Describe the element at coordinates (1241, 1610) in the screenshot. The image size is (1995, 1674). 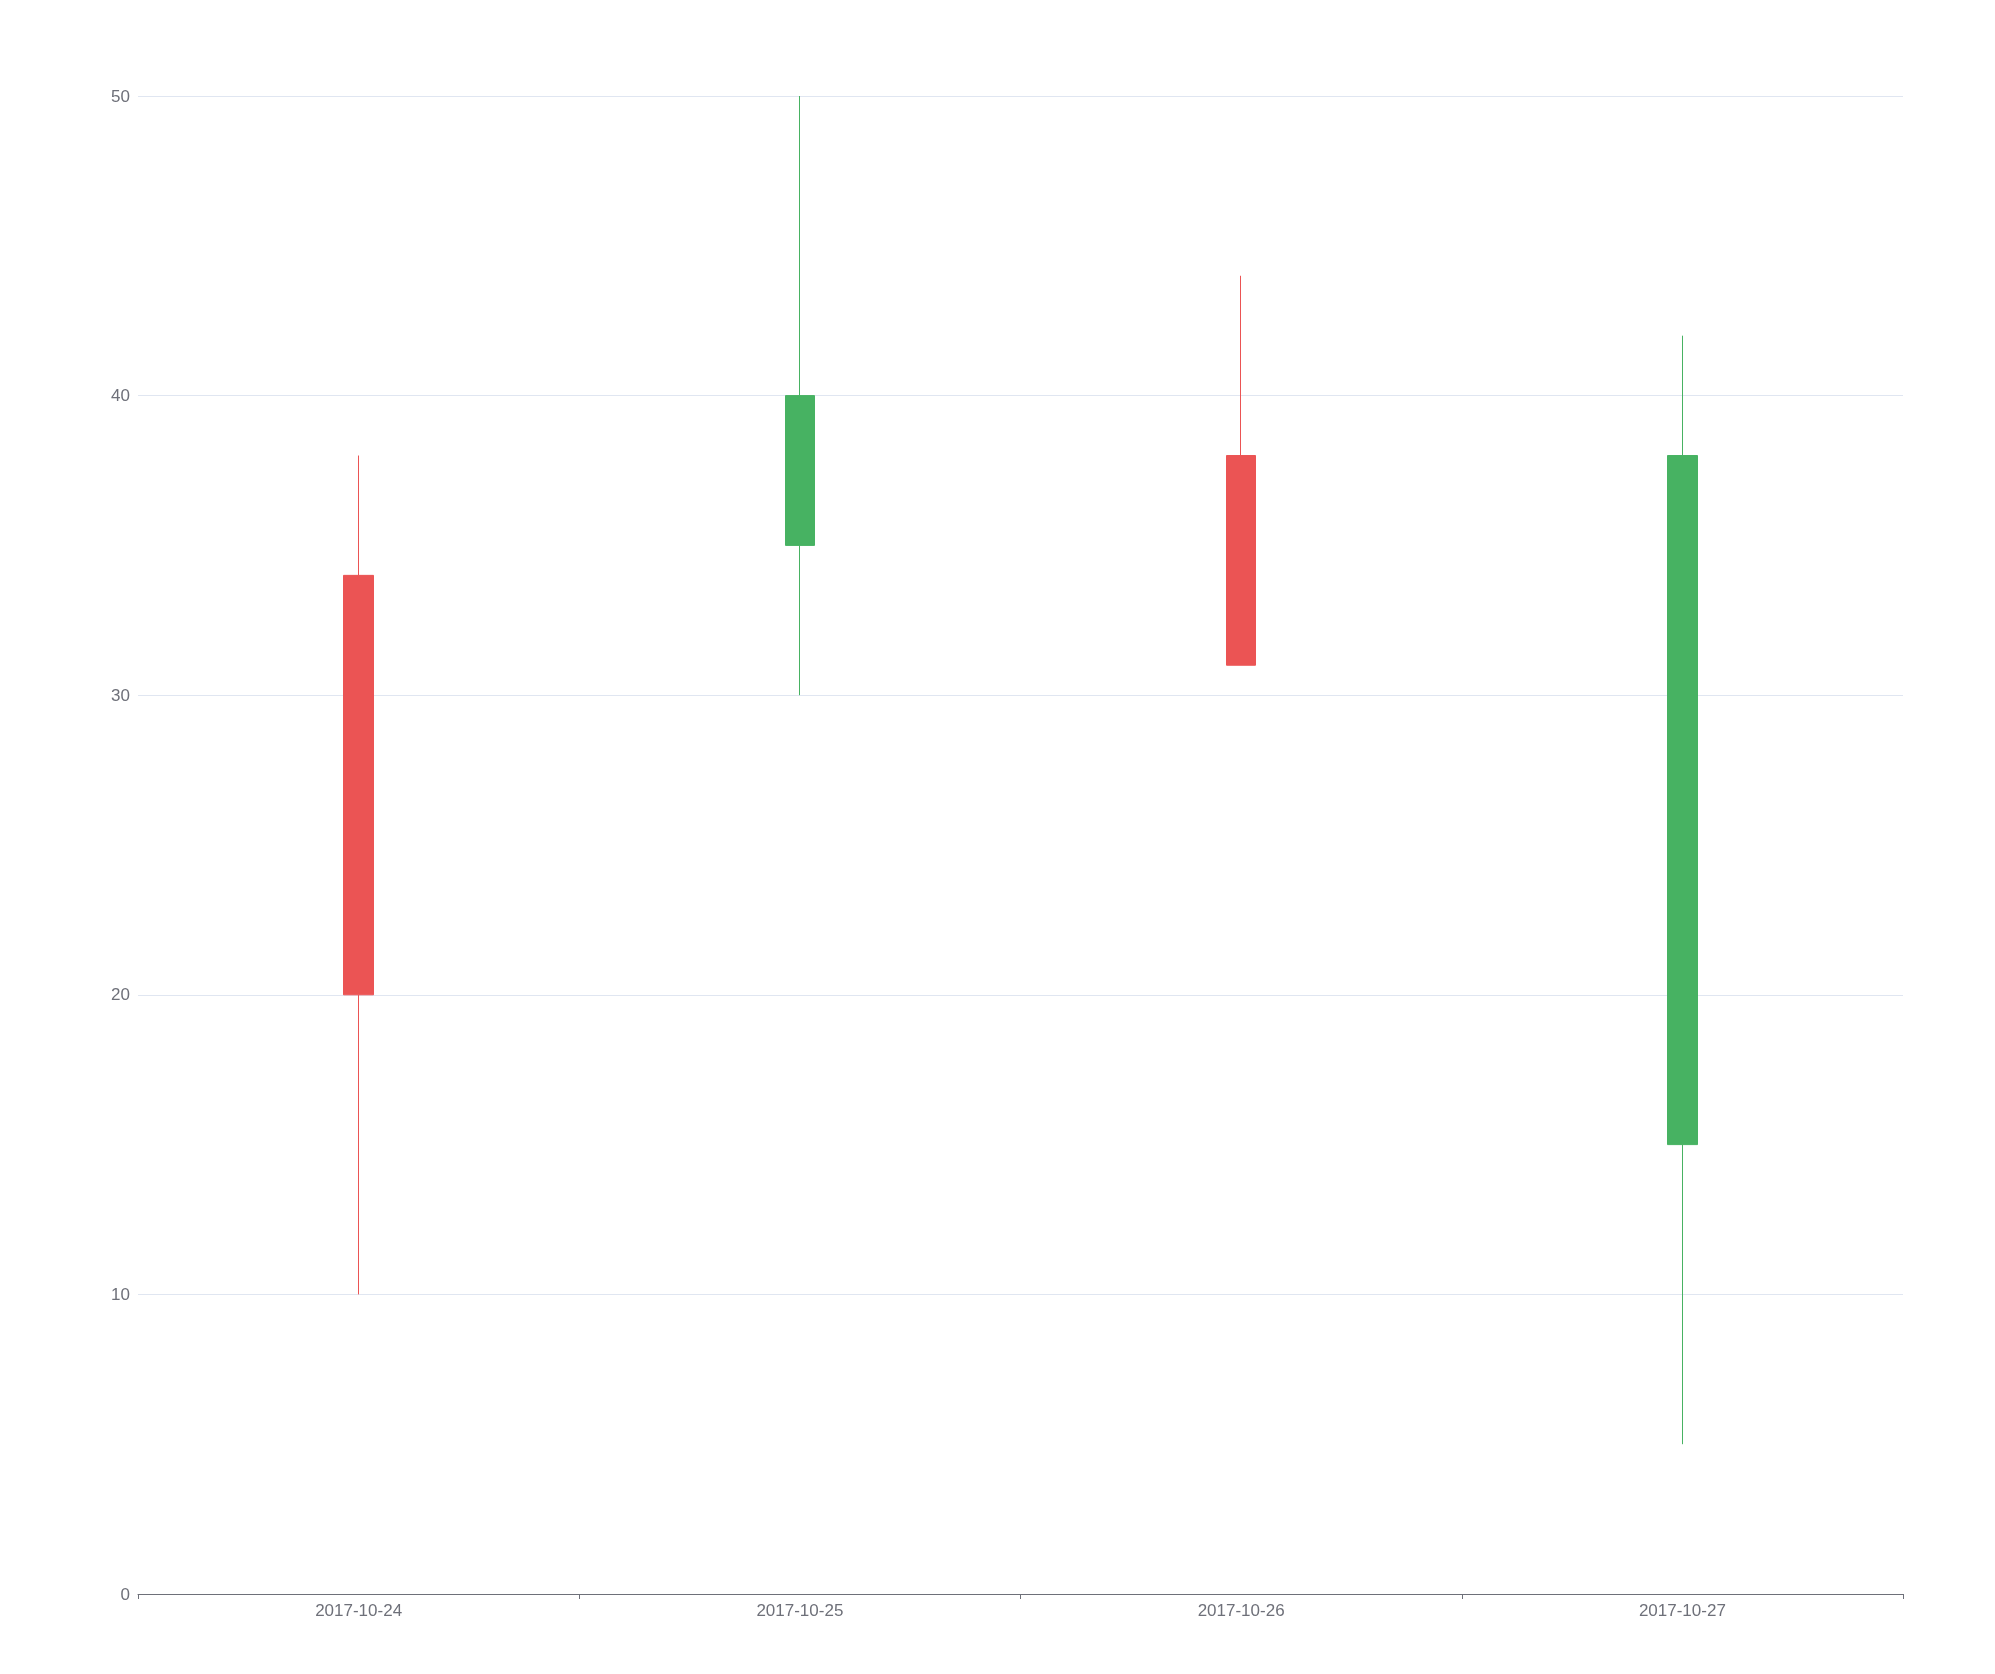
I see `x-tick-label: 2017-10-26` at that location.